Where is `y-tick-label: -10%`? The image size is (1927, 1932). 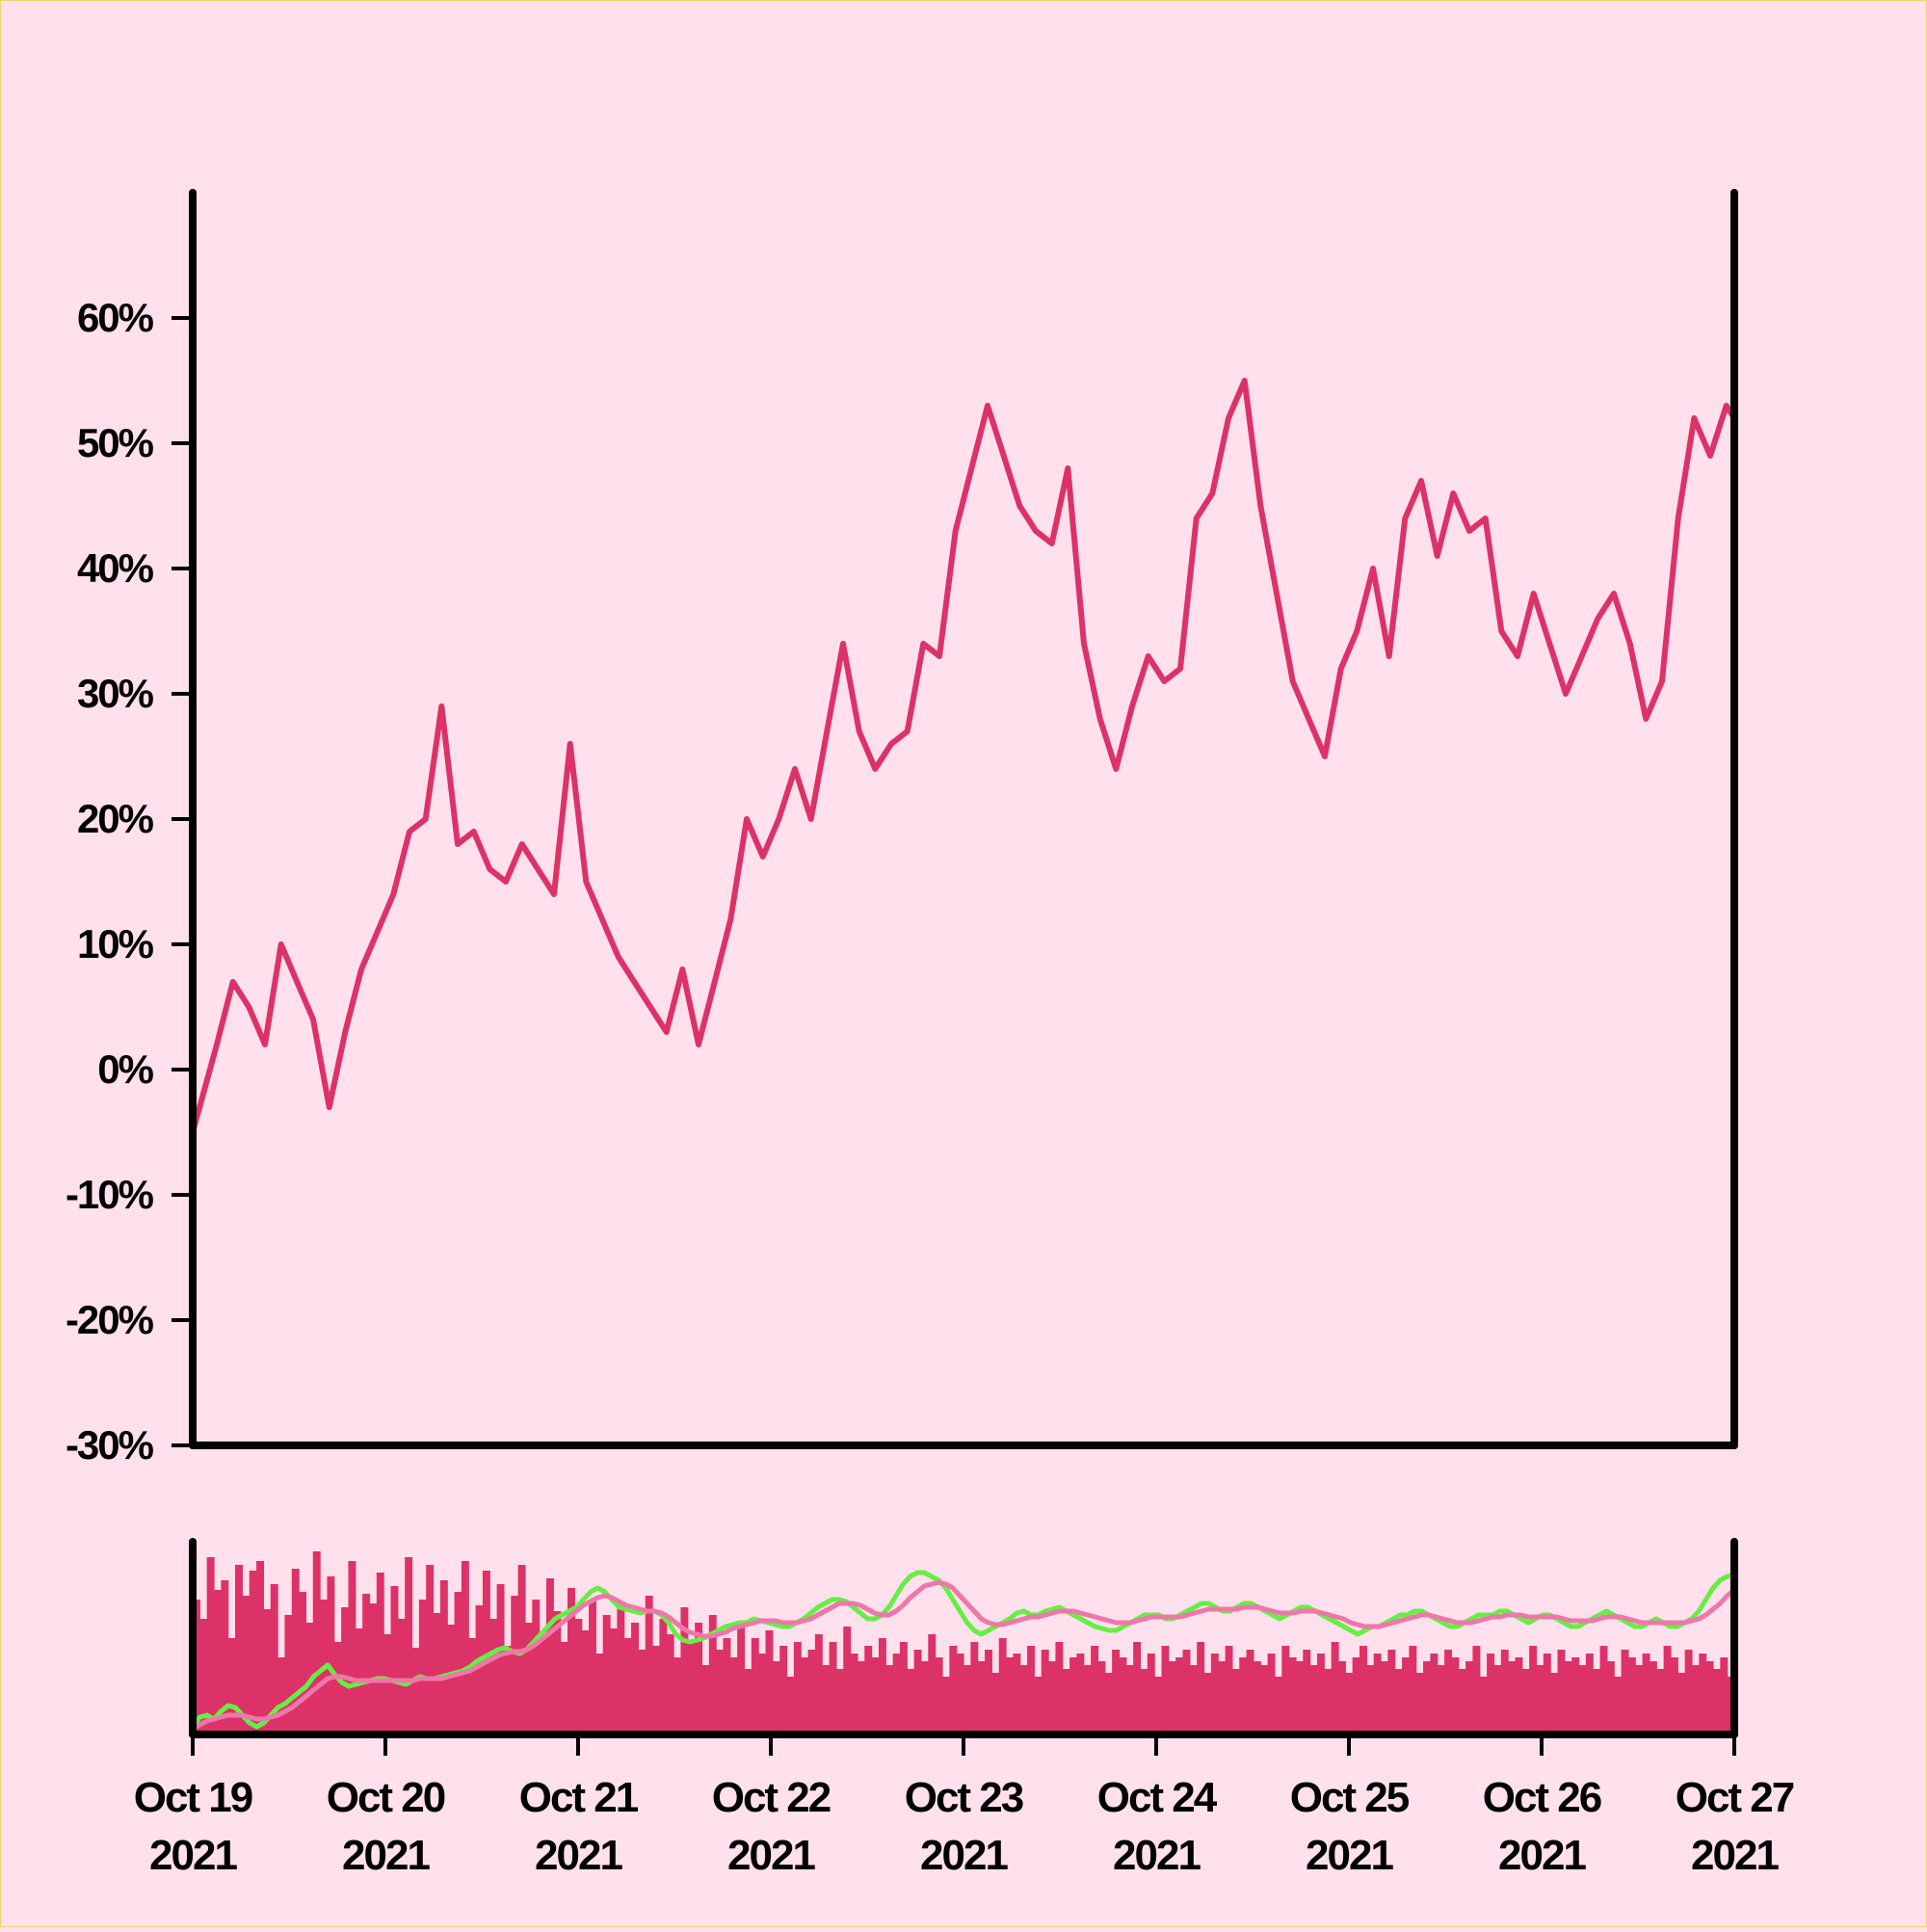
y-tick-label: -10% is located at coordinates (110, 1194).